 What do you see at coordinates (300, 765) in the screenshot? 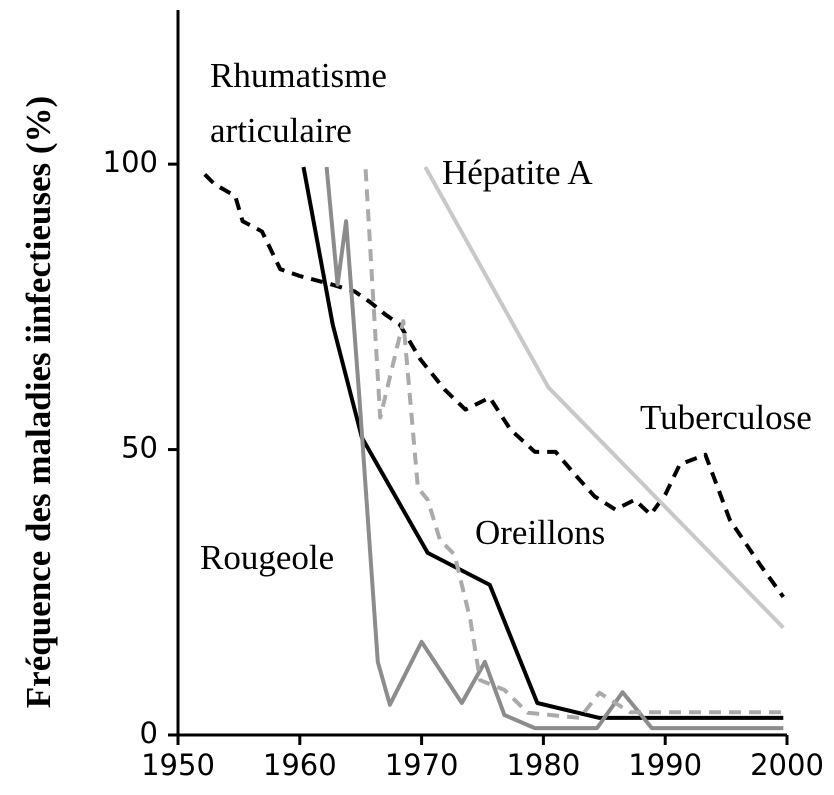
I see `x-tick-label: 1960` at bounding box center [300, 765].